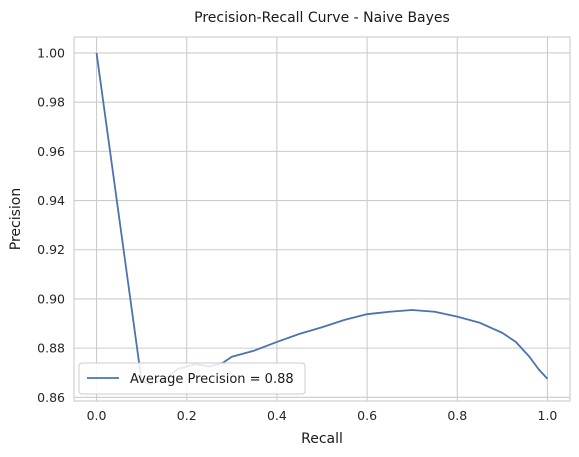 This screenshot has height=457, width=579. Describe the element at coordinates (322, 415) in the screenshot. I see `x-tick-labels: 0.0 0.2 0.4 0.6 0.8 1.0` at that location.